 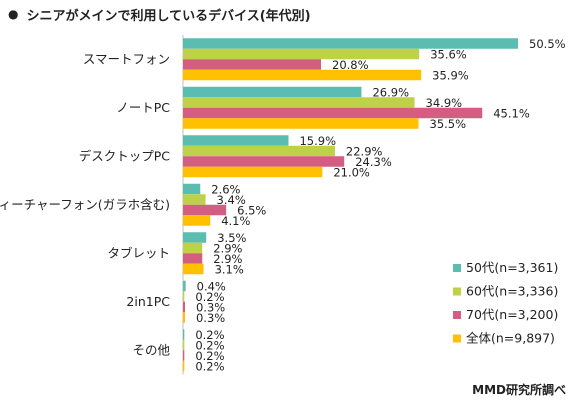 What do you see at coordinates (364, 151) in the screenshot?
I see `data-label-60-n-3-336-1-cat-2: 22.9%` at bounding box center [364, 151].